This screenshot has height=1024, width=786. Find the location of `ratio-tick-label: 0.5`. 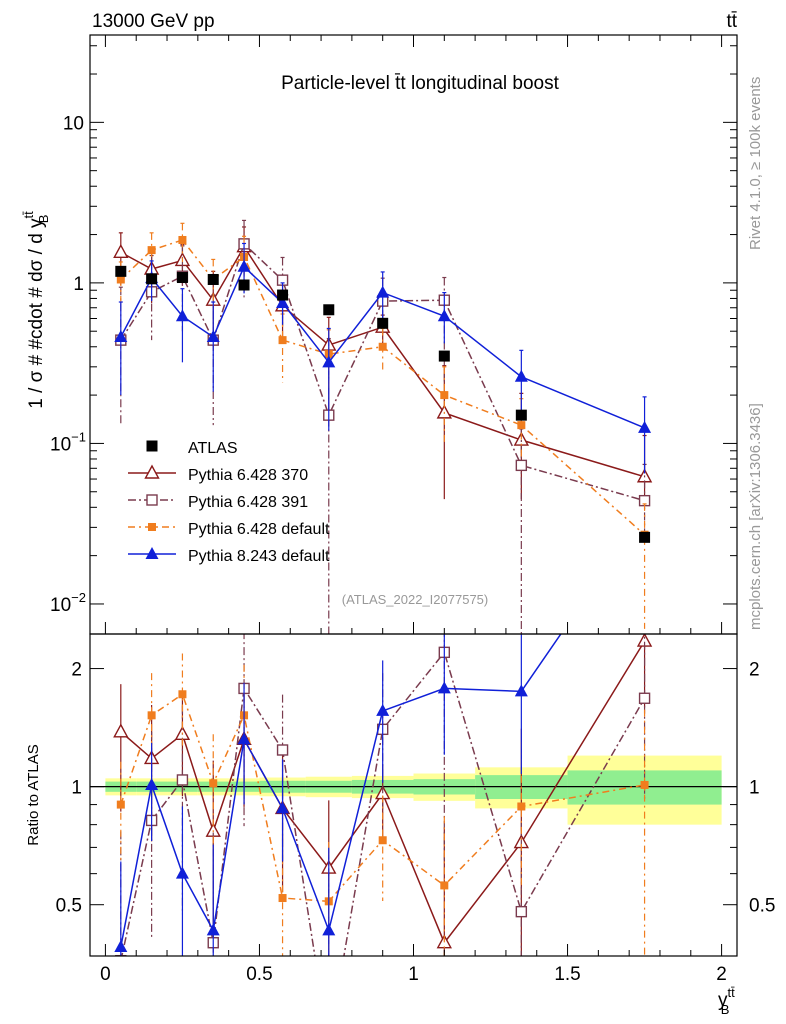

ratio-tick-label: 0.5 is located at coordinates (69, 906).